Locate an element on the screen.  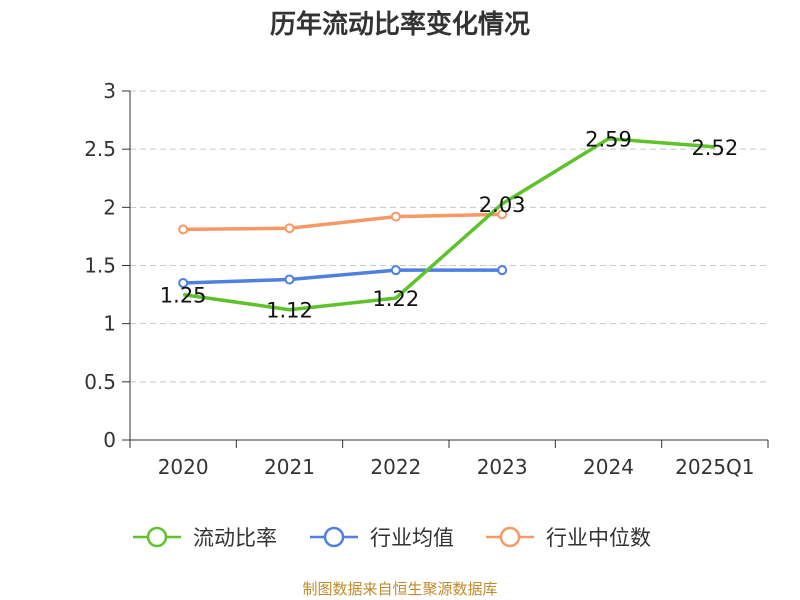
data-label: 2.59 is located at coordinates (608, 140).